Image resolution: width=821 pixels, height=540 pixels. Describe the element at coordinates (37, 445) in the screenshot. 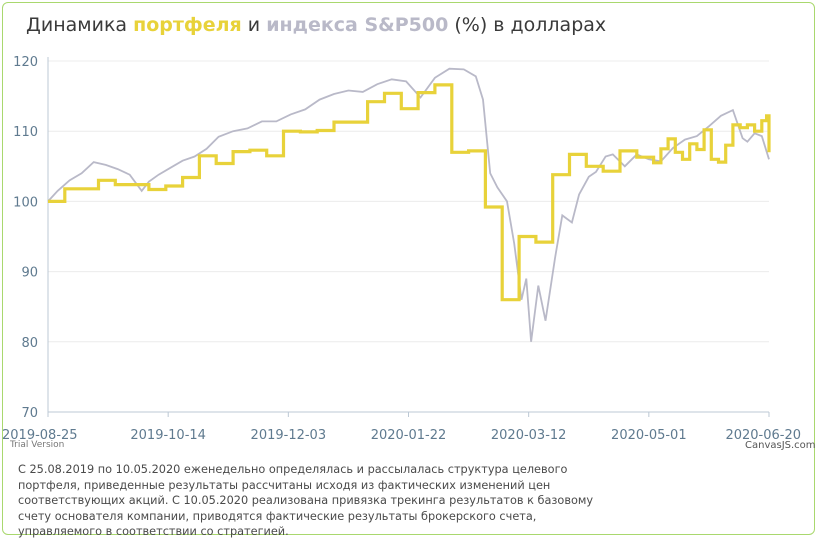

I see `trial-version-label: Trial Version` at that location.